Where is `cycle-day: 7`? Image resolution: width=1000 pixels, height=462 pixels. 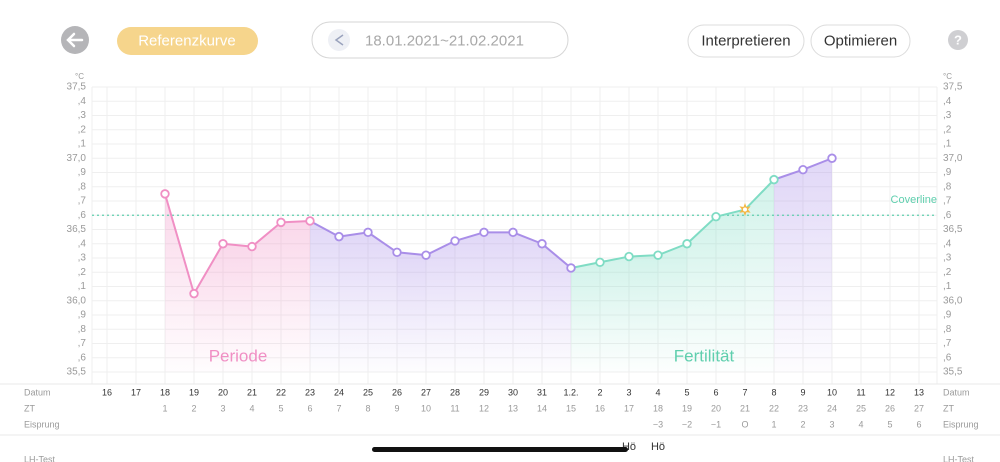
cycle-day: 7 is located at coordinates (338, 408).